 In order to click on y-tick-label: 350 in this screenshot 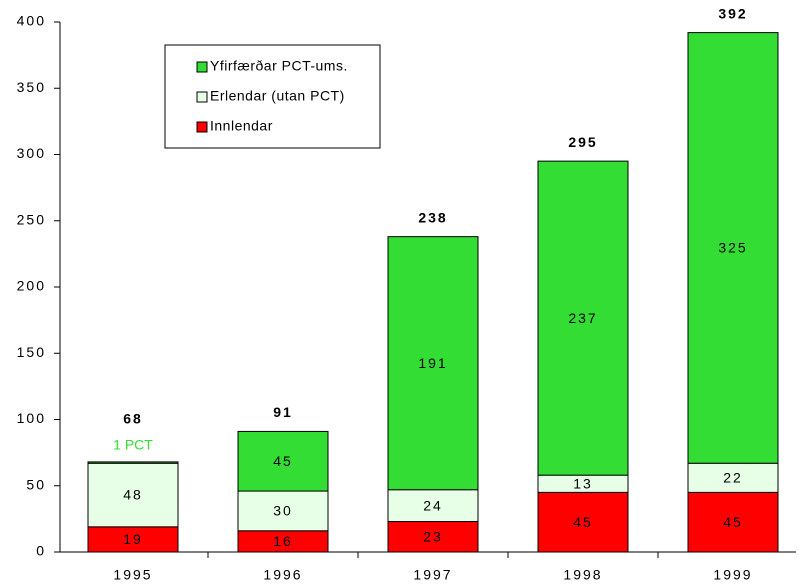, I will do `click(31, 87)`.